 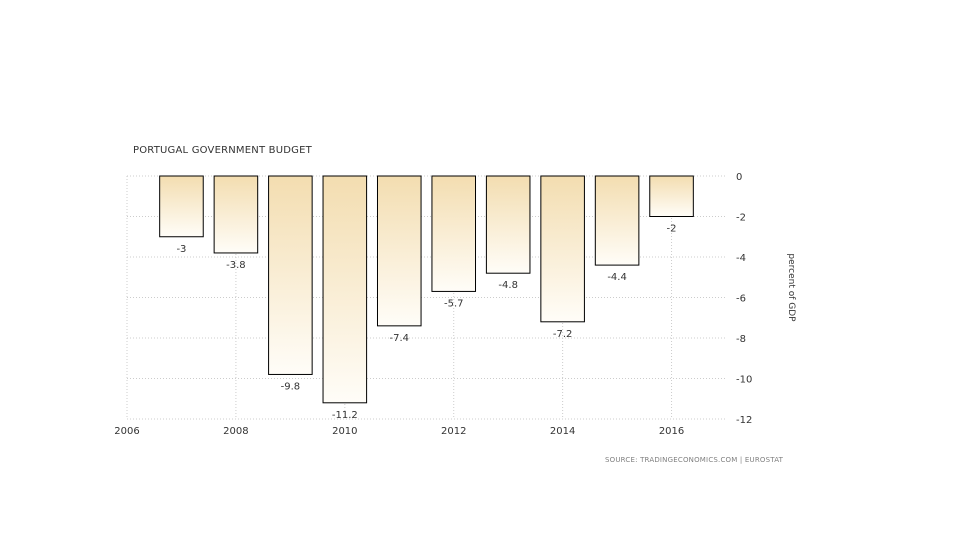 What do you see at coordinates (345, 415) in the screenshot?
I see `data-label: -11.2` at bounding box center [345, 415].